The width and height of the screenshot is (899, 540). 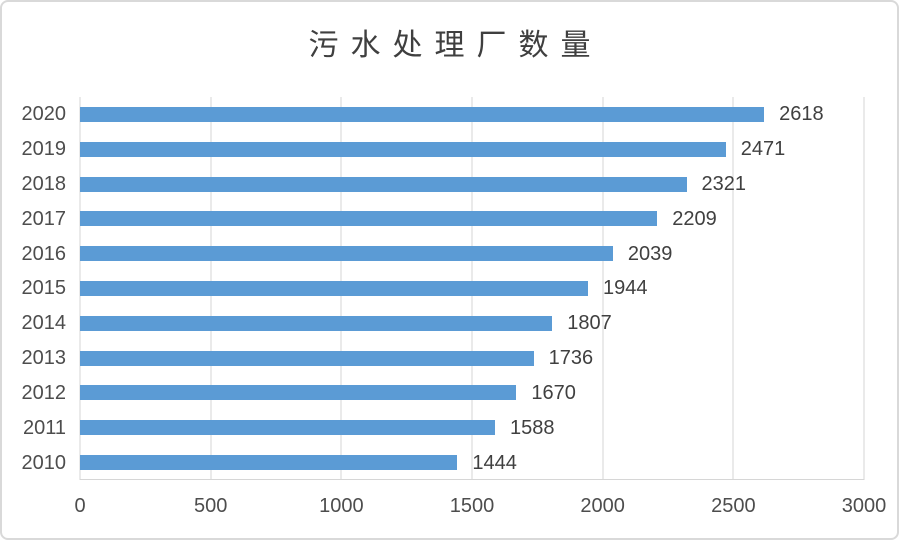 I want to click on bar-row: 2618, so click(x=472, y=114).